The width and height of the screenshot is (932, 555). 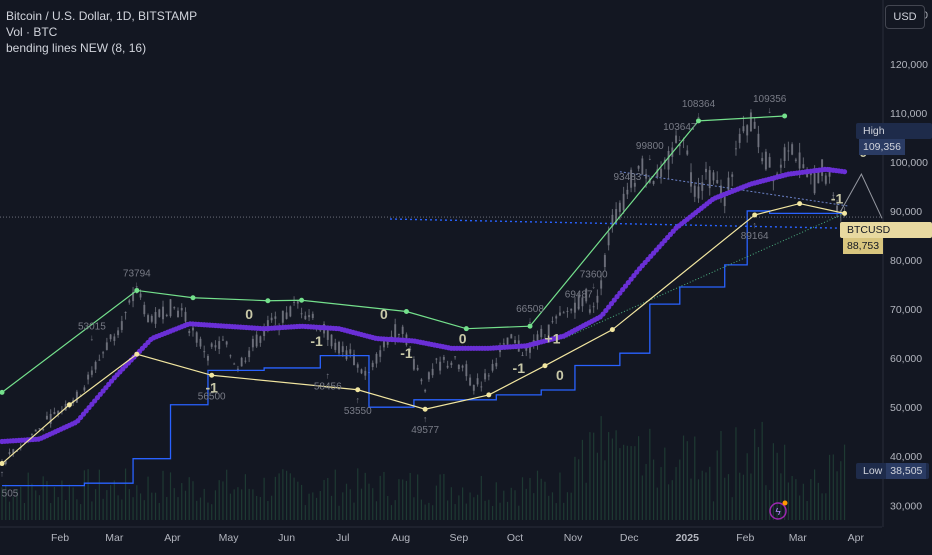 I want to click on count-label: -1, so click(x=406, y=353).